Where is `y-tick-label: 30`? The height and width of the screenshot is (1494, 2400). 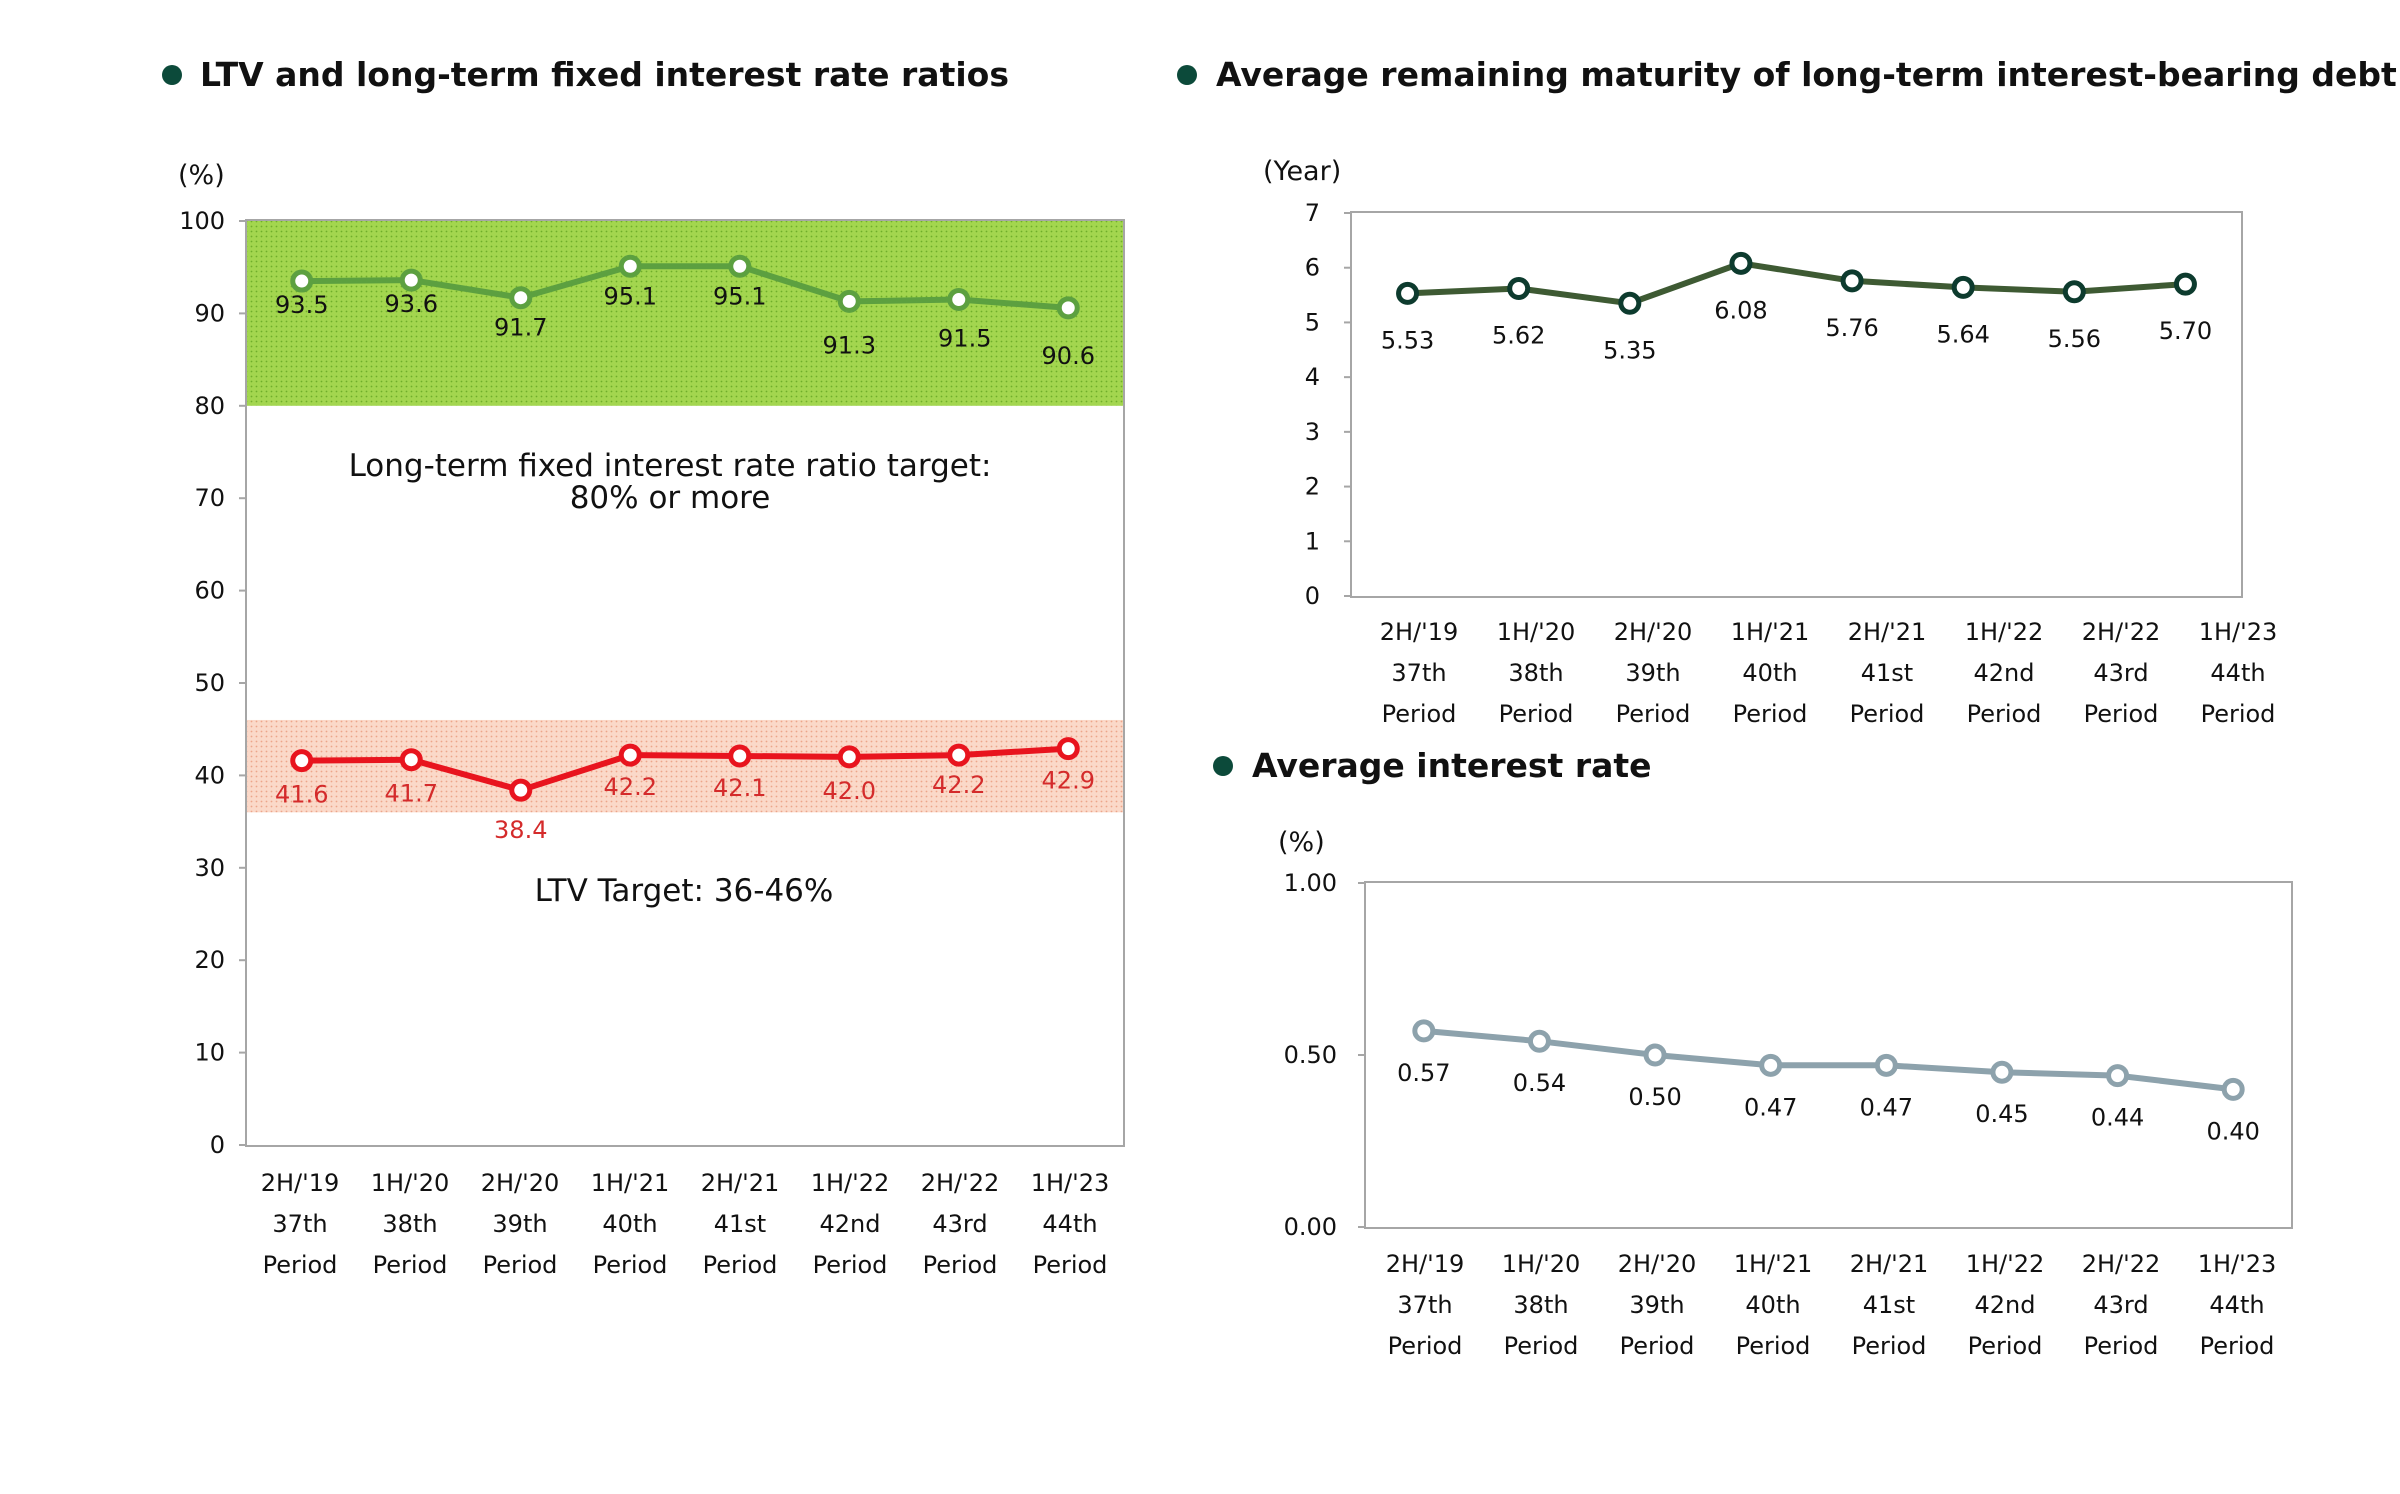
y-tick-label: 30 is located at coordinates (209, 868).